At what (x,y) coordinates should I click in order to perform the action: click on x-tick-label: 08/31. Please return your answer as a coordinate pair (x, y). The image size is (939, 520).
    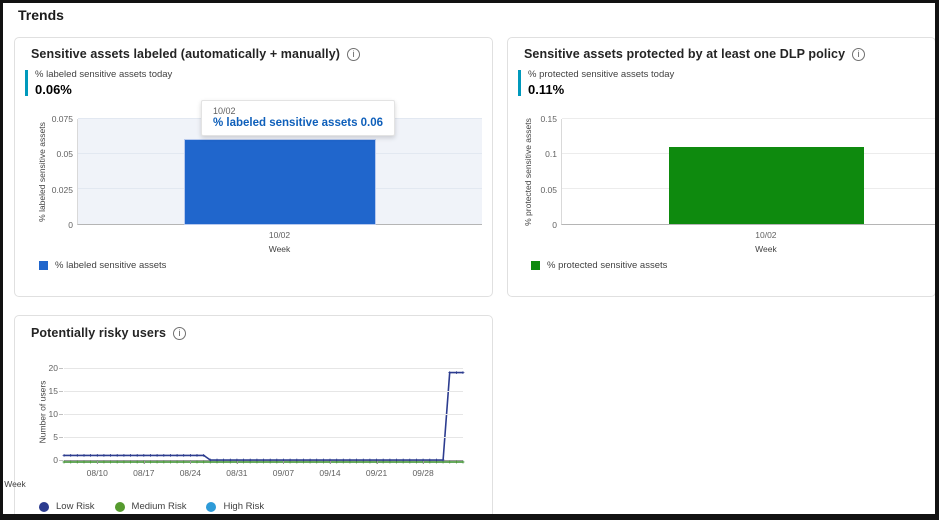
    Looking at the image, I should click on (237, 473).